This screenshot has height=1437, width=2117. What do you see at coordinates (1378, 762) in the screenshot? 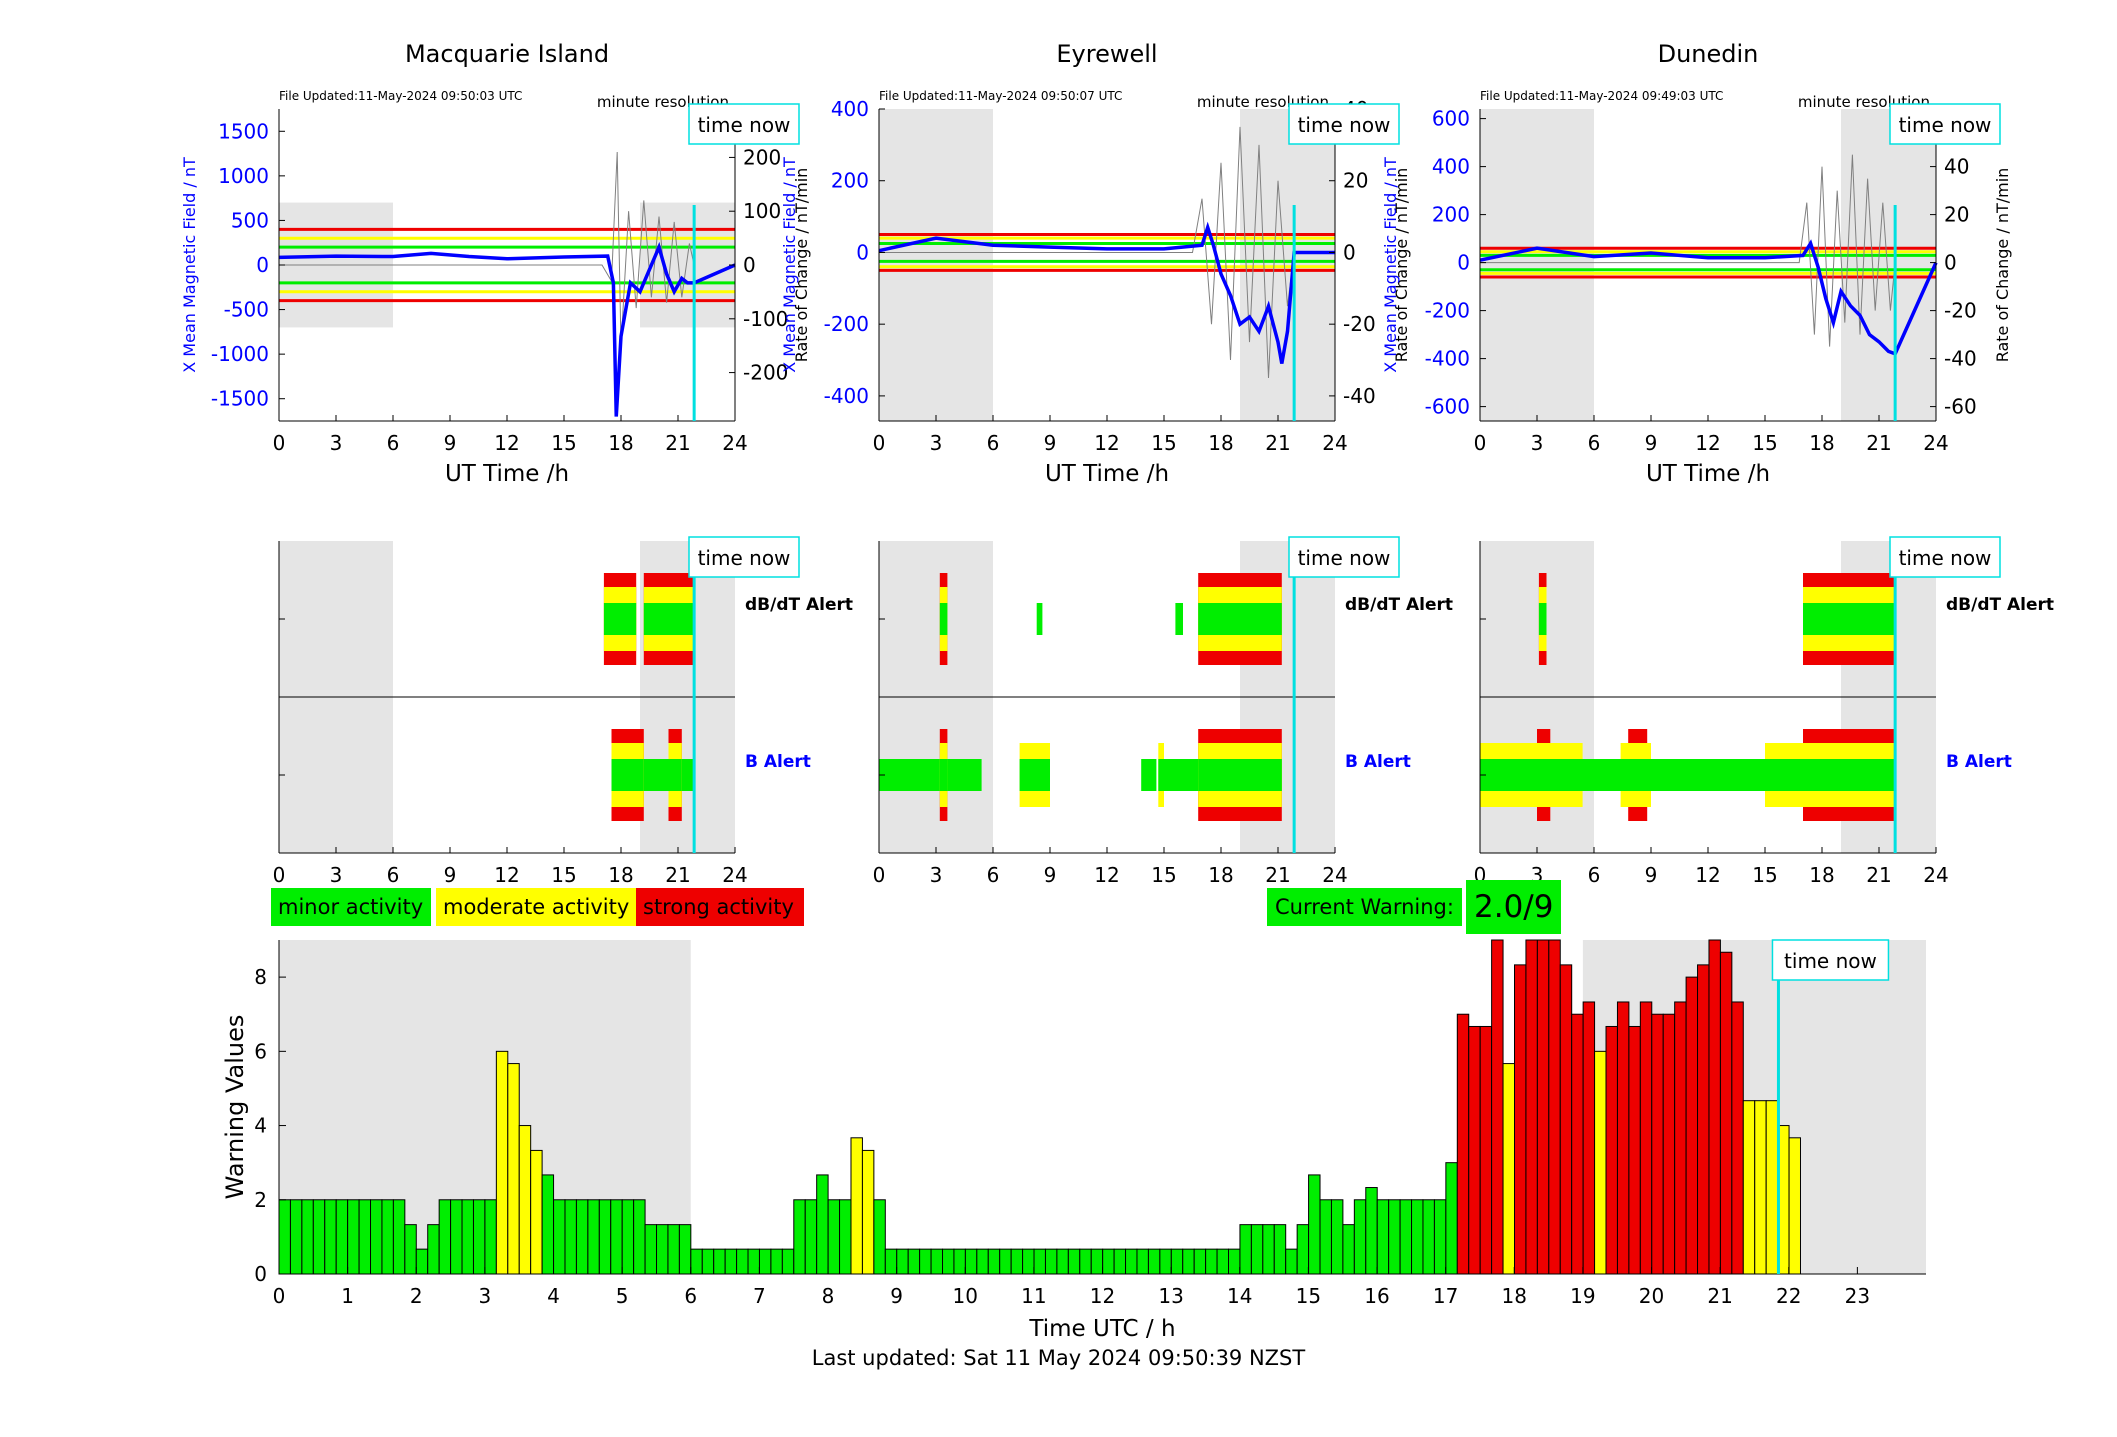
I see `b-alert-label: B Alert` at bounding box center [1378, 762].